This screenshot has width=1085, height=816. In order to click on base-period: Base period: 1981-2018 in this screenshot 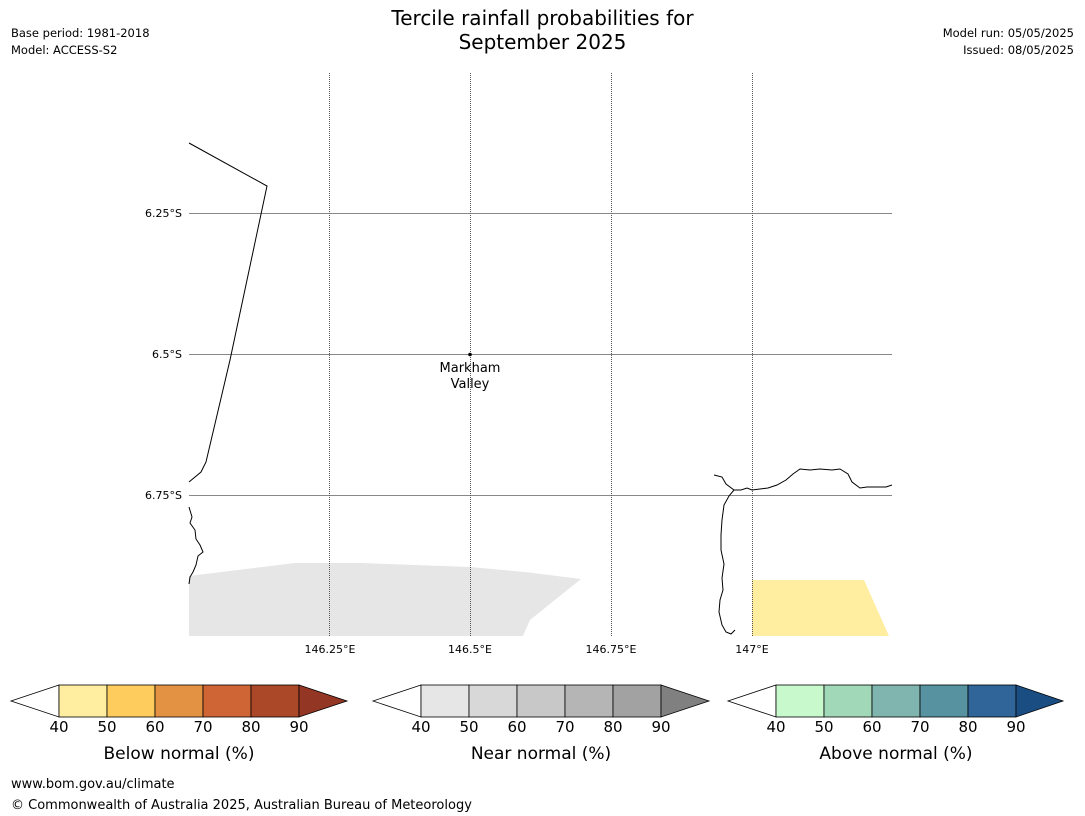, I will do `click(80, 33)`.